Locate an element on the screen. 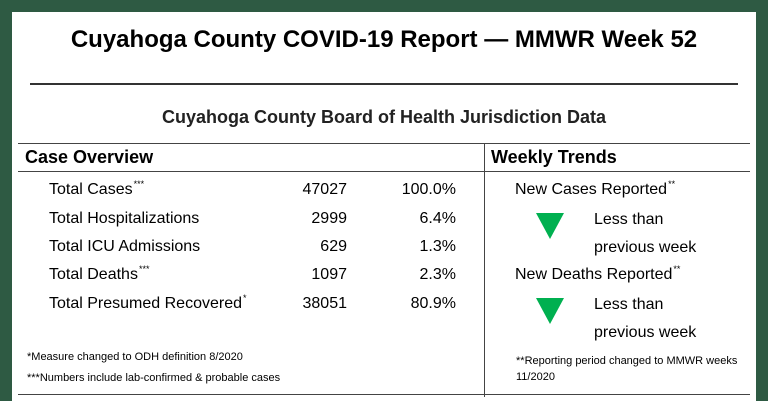 This screenshot has width=768, height=401. row-label-text: Total Deaths is located at coordinates (93, 274).